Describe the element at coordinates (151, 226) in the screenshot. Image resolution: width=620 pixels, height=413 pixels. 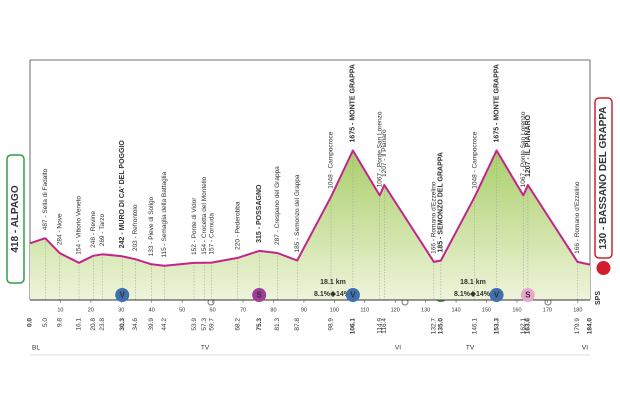
I see `waypoint-label: 133 - Pieve di Soligo` at that location.